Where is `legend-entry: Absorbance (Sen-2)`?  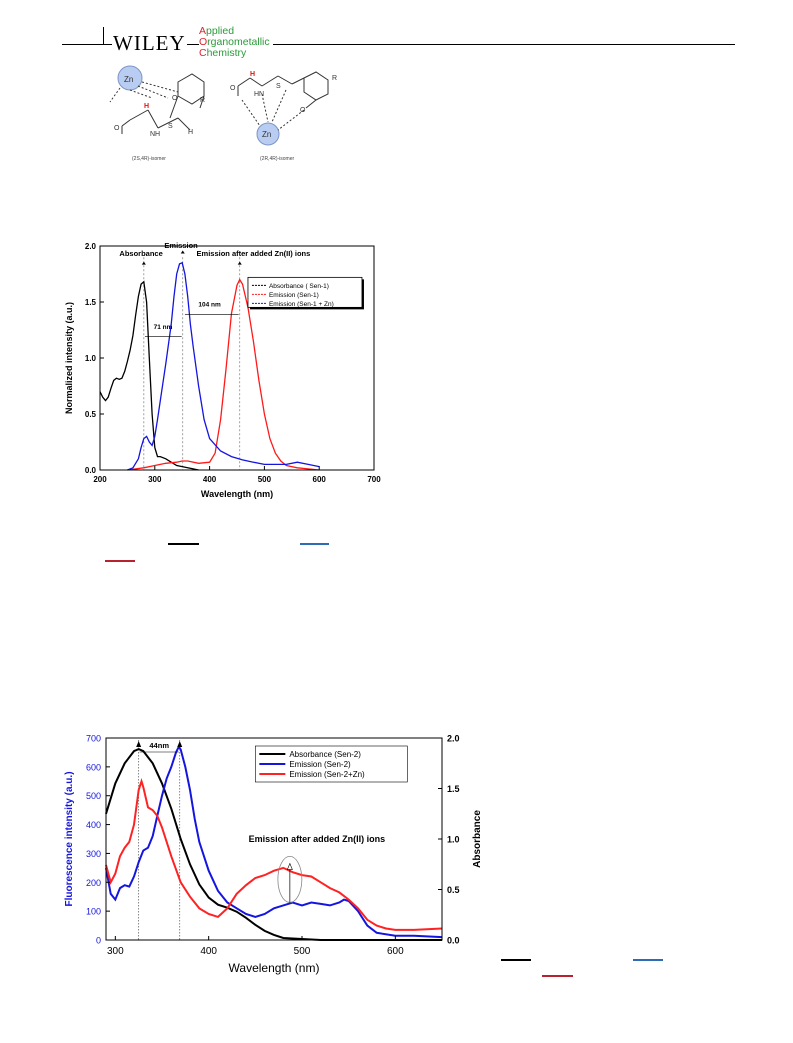 legend-entry: Absorbance (Sen-2) is located at coordinates (325, 754).